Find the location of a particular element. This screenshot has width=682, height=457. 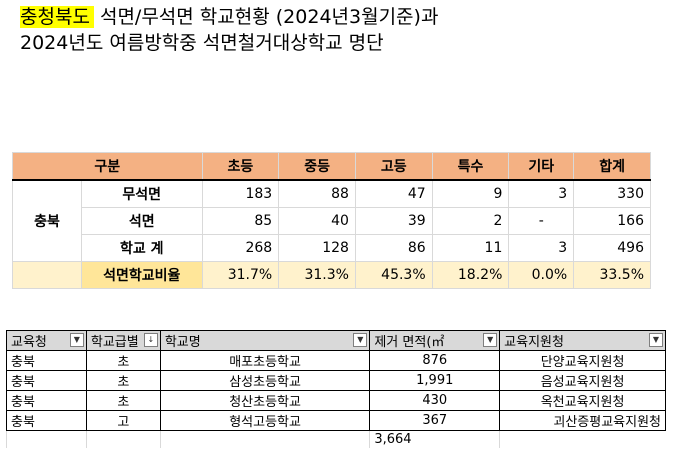

header-middle: 중등 is located at coordinates (317, 166).